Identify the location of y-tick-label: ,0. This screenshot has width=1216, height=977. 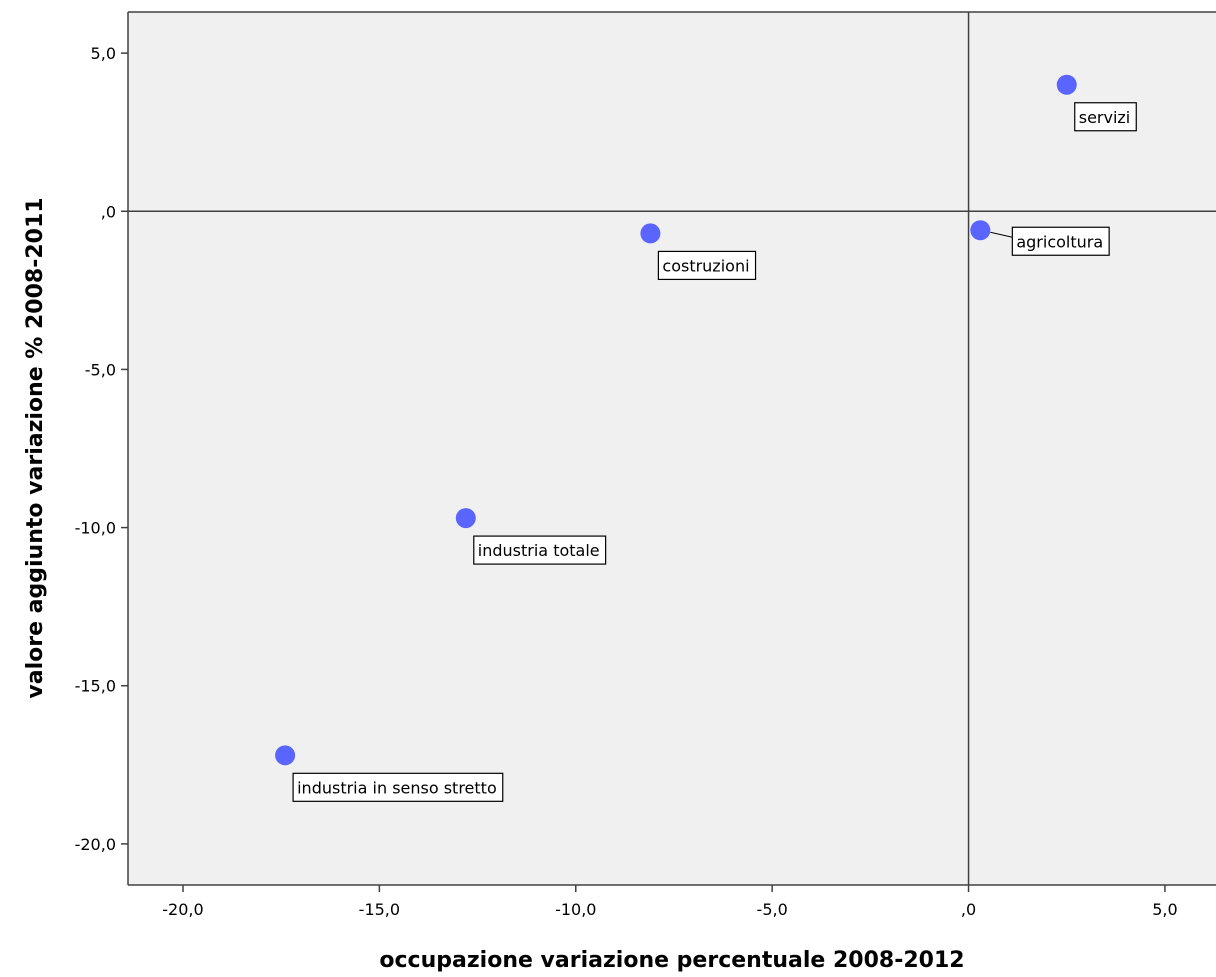
(108, 211).